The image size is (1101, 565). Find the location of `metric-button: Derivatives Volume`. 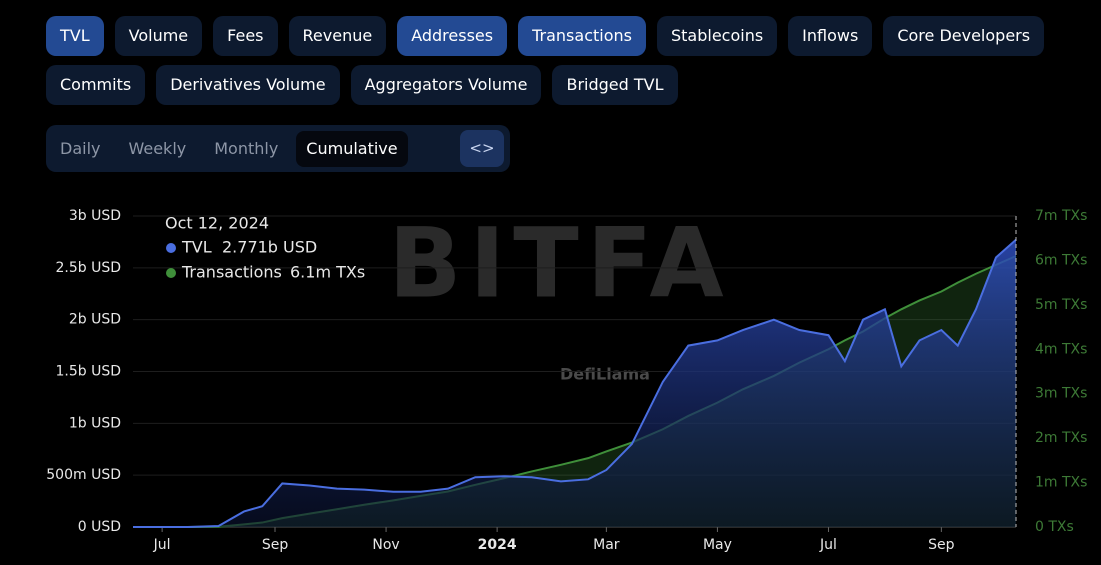

metric-button: Derivatives Volume is located at coordinates (248, 85).